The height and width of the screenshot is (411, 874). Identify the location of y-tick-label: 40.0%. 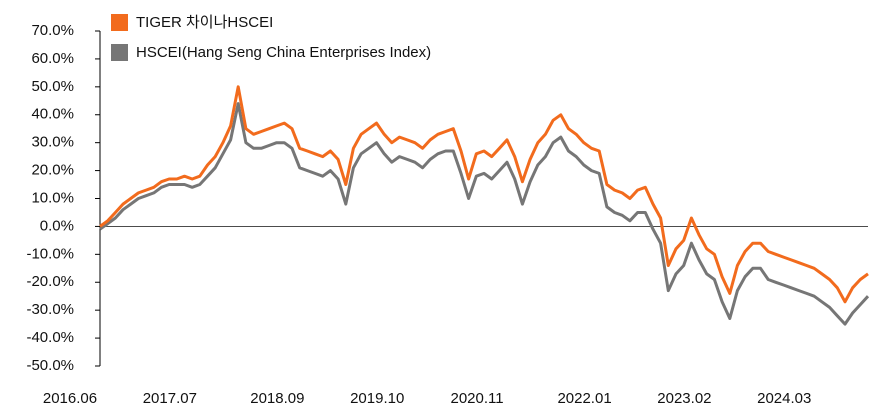
(52, 114).